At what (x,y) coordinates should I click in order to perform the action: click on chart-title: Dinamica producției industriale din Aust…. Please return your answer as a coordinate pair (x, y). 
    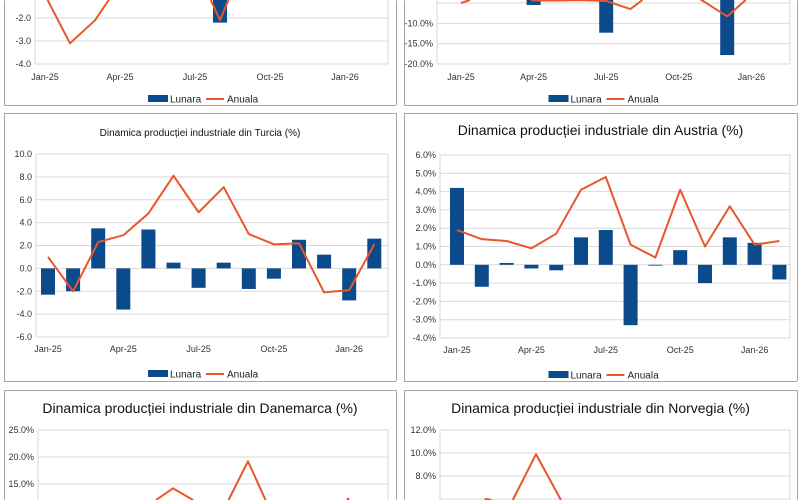
    Looking at the image, I should click on (601, 130).